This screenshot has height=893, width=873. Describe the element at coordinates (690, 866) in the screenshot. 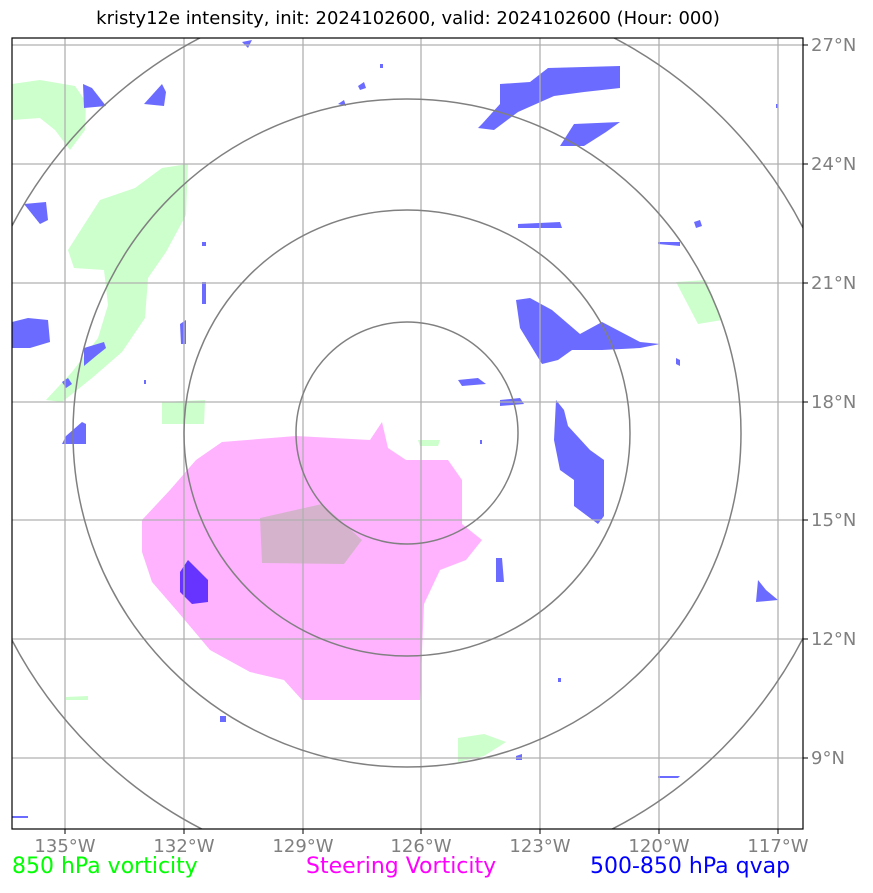

I see `legend-qvap: 500-850 hPa qvap` at that location.